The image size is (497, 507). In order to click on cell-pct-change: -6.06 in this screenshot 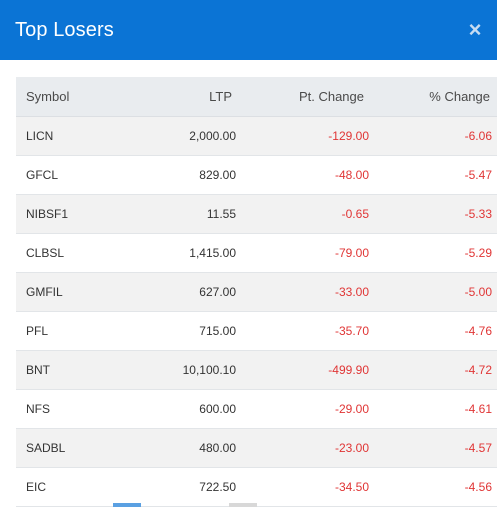, I will do `click(433, 136)`.